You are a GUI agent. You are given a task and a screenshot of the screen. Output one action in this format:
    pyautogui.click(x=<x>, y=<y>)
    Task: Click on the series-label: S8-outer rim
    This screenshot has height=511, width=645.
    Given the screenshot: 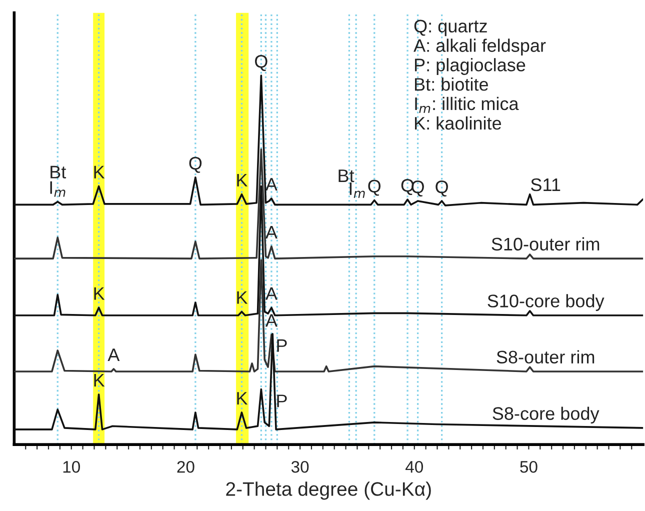 What is the action you would take?
    pyautogui.click(x=545, y=357)
    